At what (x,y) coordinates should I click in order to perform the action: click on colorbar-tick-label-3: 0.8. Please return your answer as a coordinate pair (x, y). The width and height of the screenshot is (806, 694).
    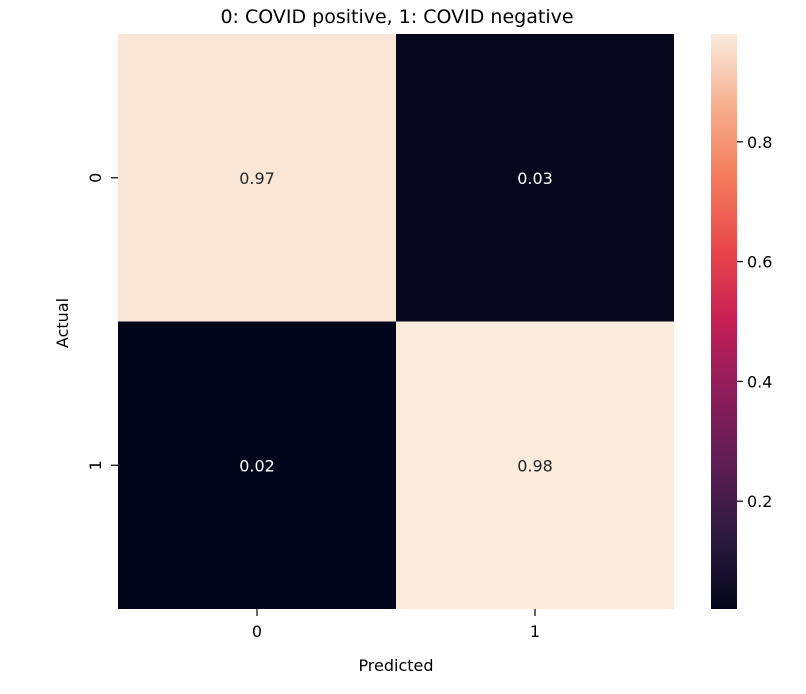
    Looking at the image, I should click on (759, 142).